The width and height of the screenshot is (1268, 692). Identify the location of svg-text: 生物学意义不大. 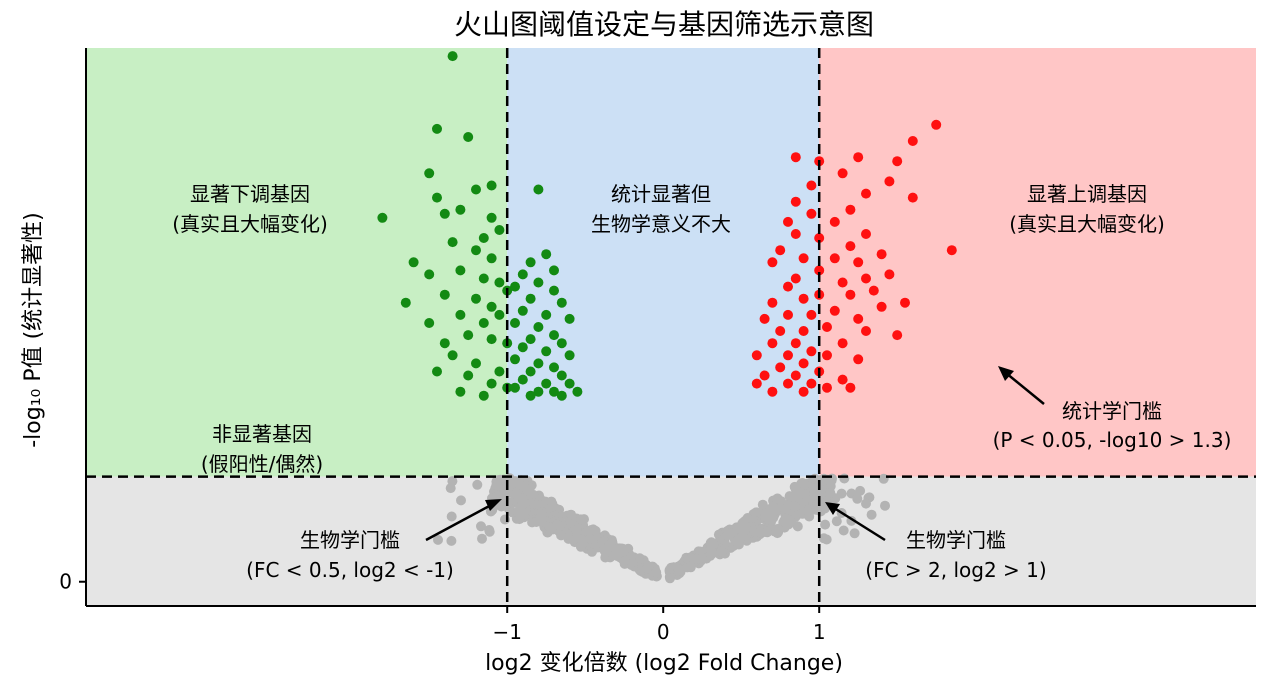
(661, 224).